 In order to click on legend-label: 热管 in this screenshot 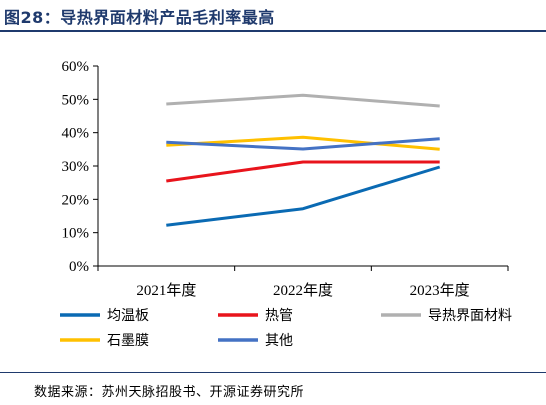, I will do `click(279, 316)`.